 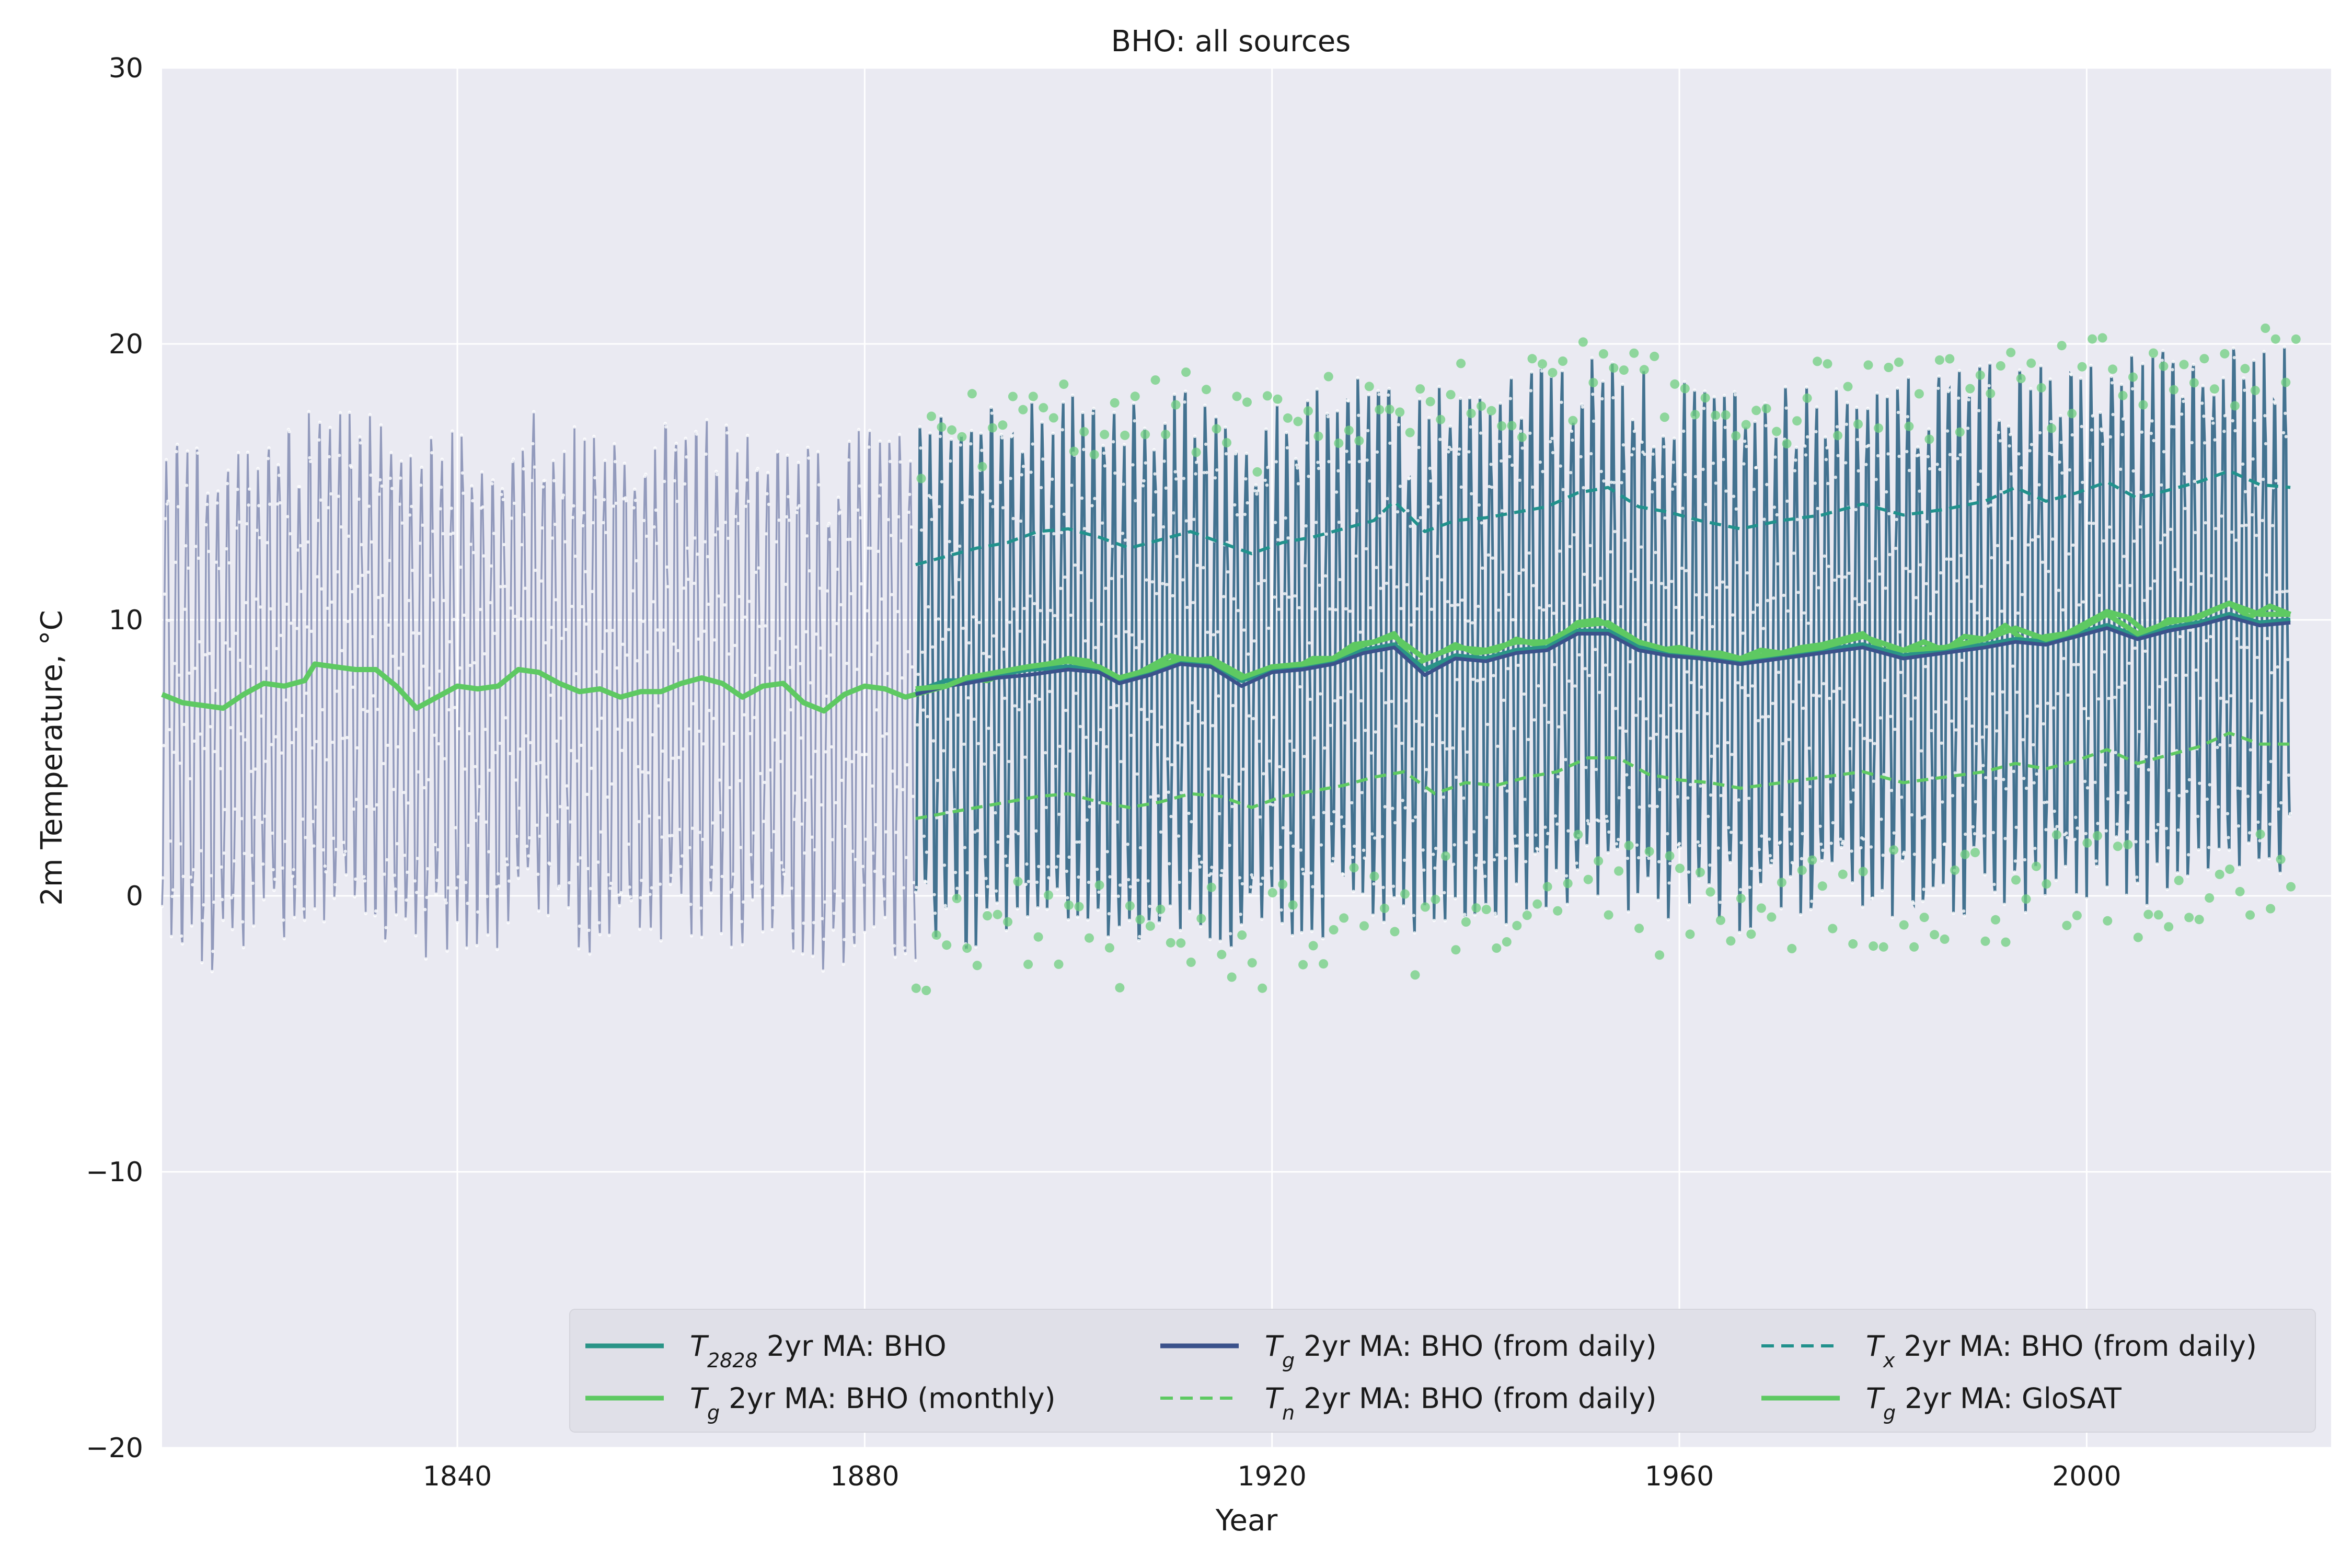 What do you see at coordinates (1603, 518) in the screenshot?
I see `ma-line` at bounding box center [1603, 518].